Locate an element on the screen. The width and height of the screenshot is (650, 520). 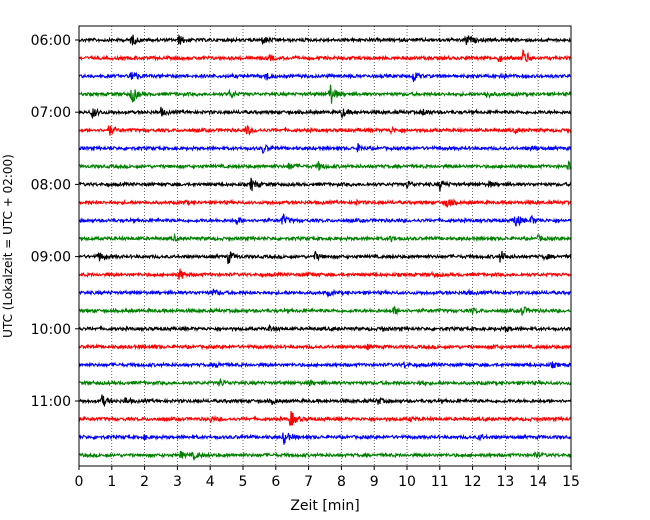
x-tick-label: 0 is located at coordinates (79, 482).